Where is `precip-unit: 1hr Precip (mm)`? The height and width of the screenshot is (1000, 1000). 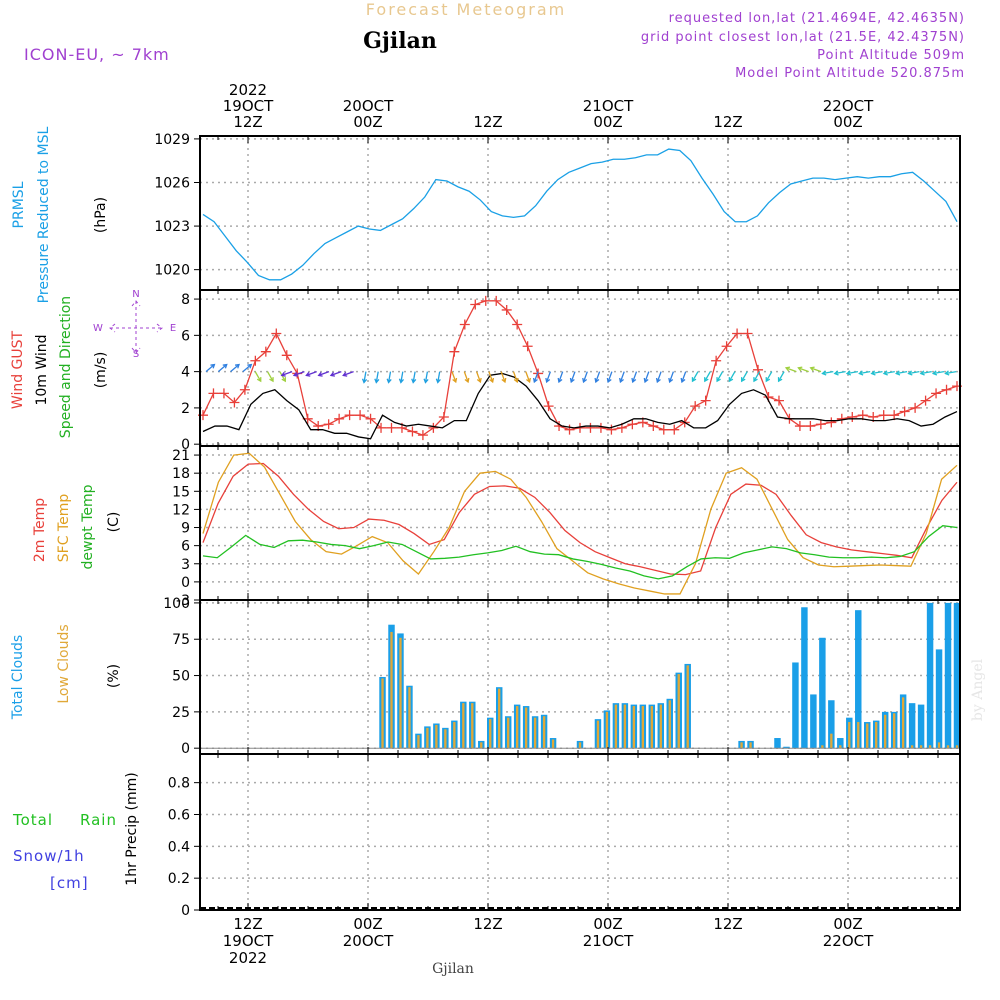 precip-unit: 1hr Precip (mm) is located at coordinates (132, 828).